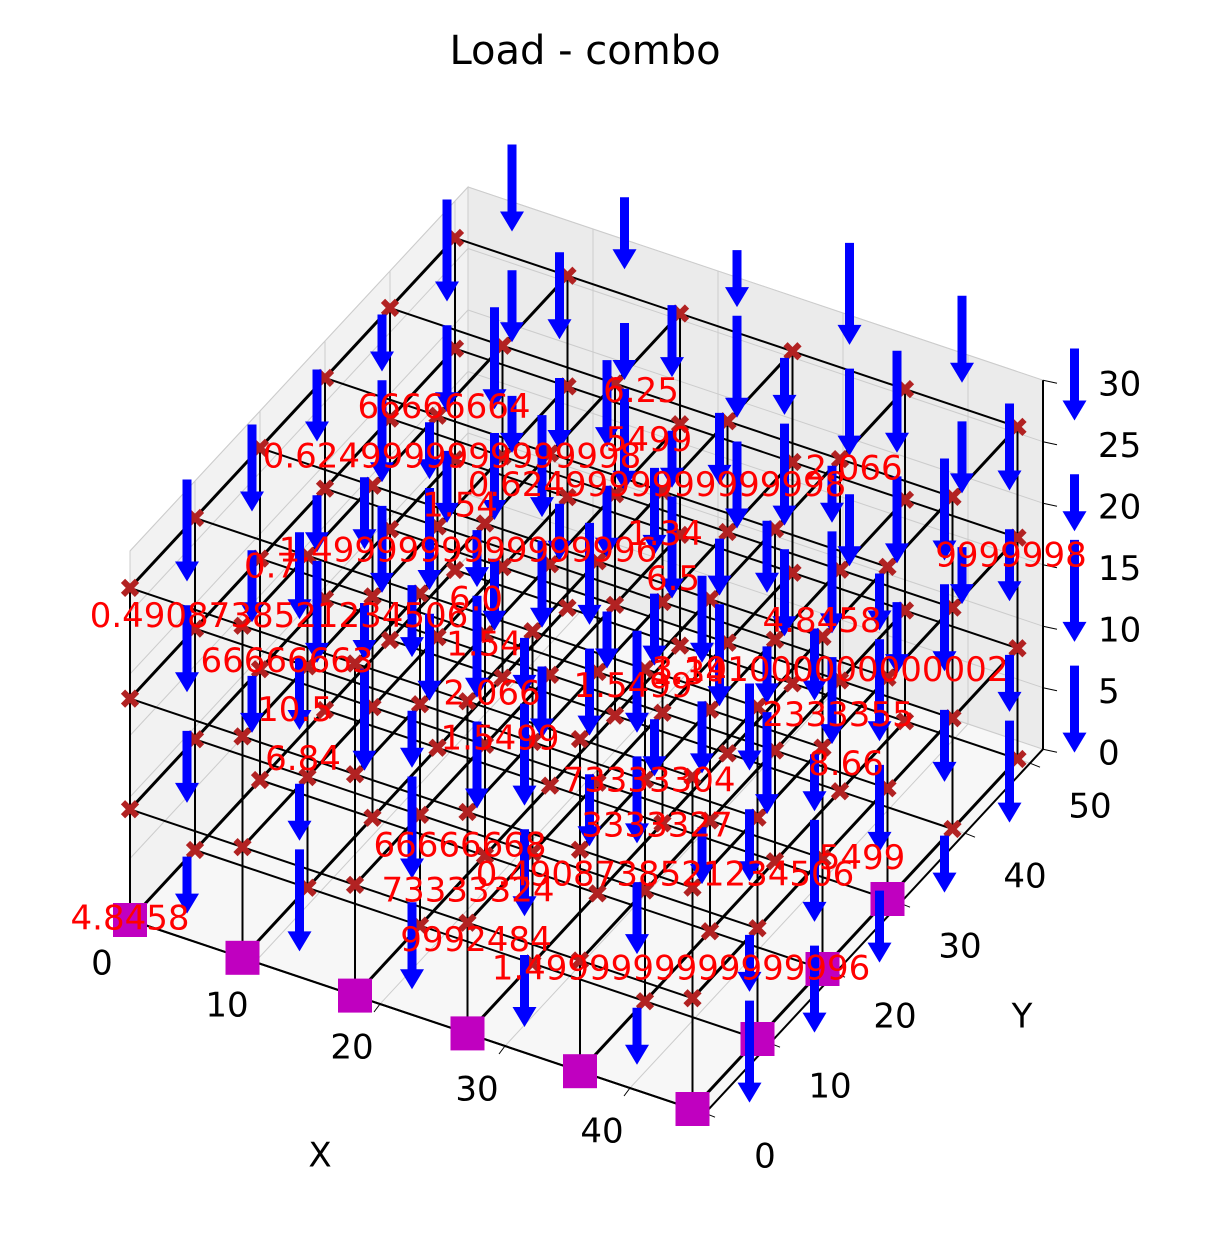 The width and height of the screenshot is (1226, 1236). What do you see at coordinates (279, 616) in the screenshot?
I see `load-label: 0.4908738521234506` at bounding box center [279, 616].